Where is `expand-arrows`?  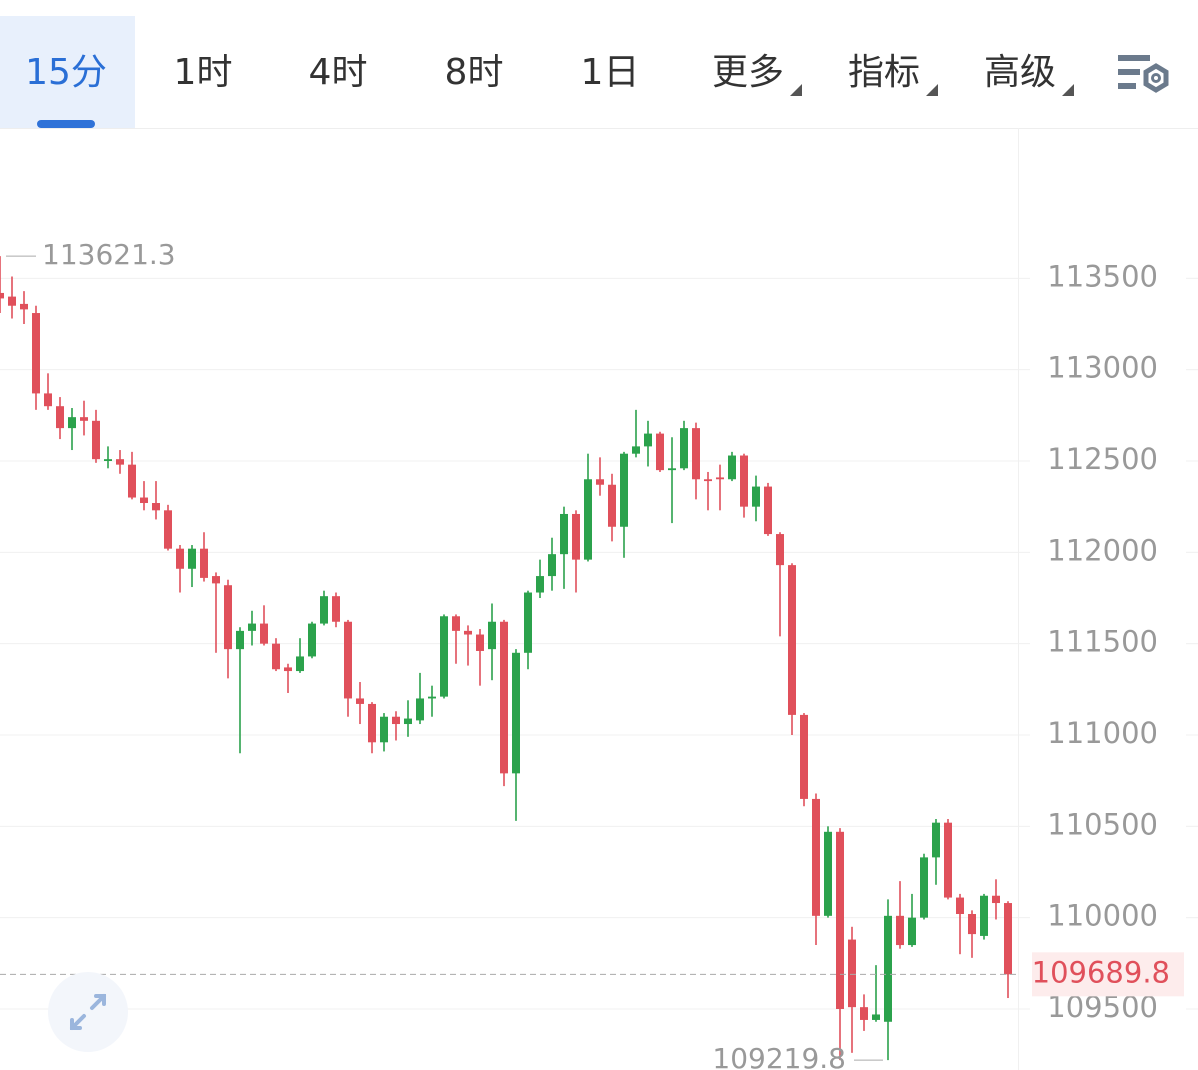
expand-arrows is located at coordinates (88, 1012).